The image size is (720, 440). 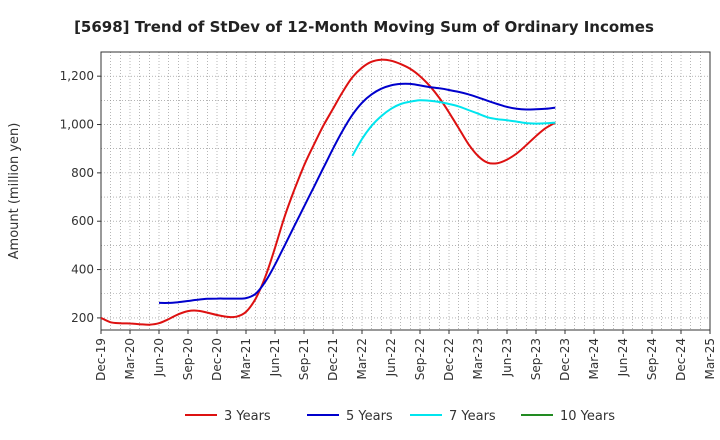 I want to click on y-tick-label: 400, so click(x=82, y=270).